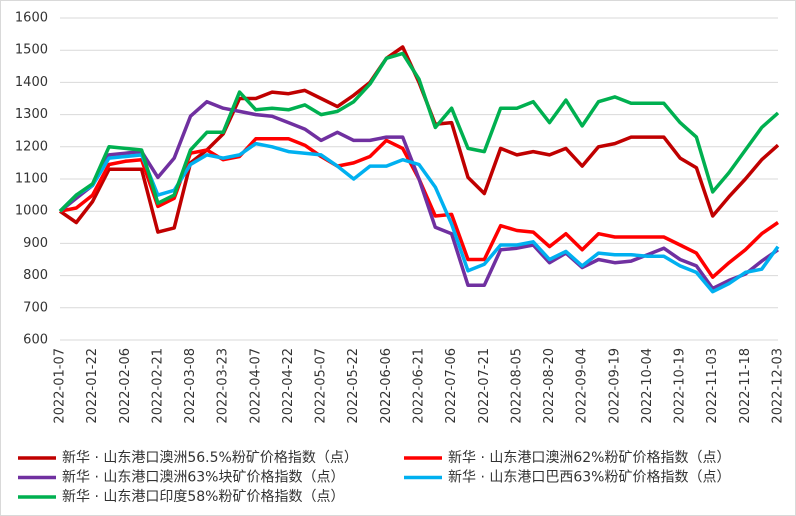 The width and height of the screenshot is (796, 516). What do you see at coordinates (549, 386) in the screenshot?
I see `x-tick-label: 2022-08-20` at bounding box center [549, 386].